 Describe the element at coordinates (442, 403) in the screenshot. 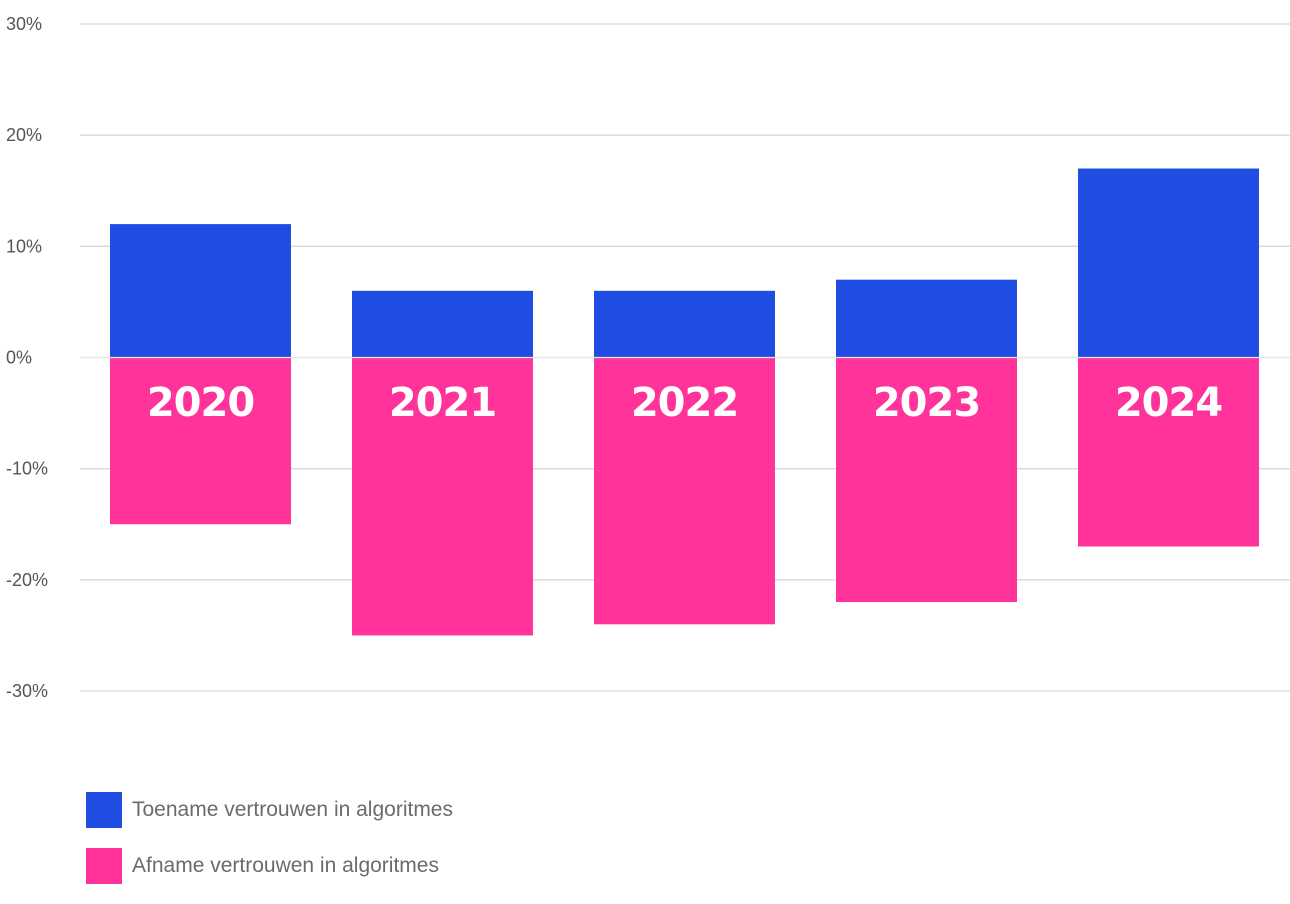

I see `category-label: 2021` at that location.